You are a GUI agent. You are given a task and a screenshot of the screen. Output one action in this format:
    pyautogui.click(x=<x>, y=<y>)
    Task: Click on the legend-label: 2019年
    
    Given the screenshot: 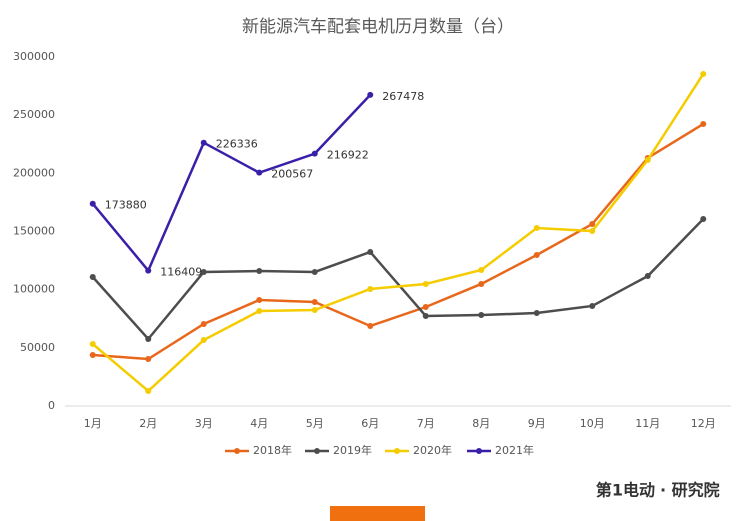 What is the action you would take?
    pyautogui.click(x=352, y=450)
    